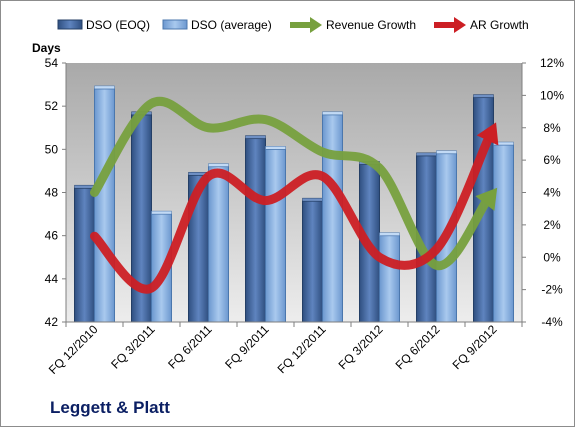  Describe the element at coordinates (552, 128) in the screenshot. I see `y-right-tick-label: 8%` at that location.